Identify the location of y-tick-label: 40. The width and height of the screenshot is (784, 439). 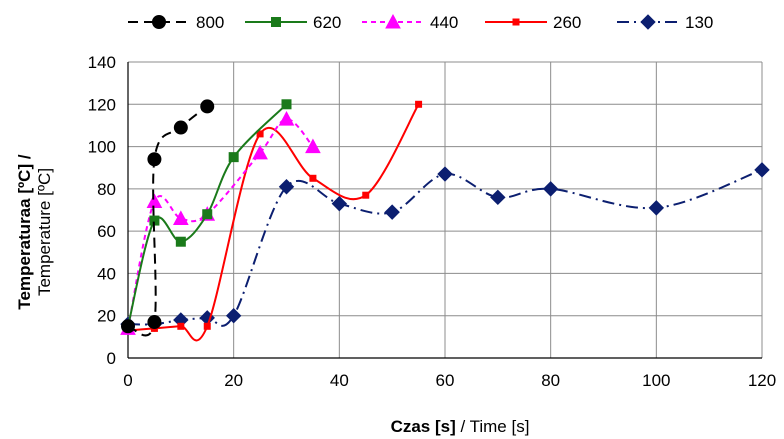
(106, 273).